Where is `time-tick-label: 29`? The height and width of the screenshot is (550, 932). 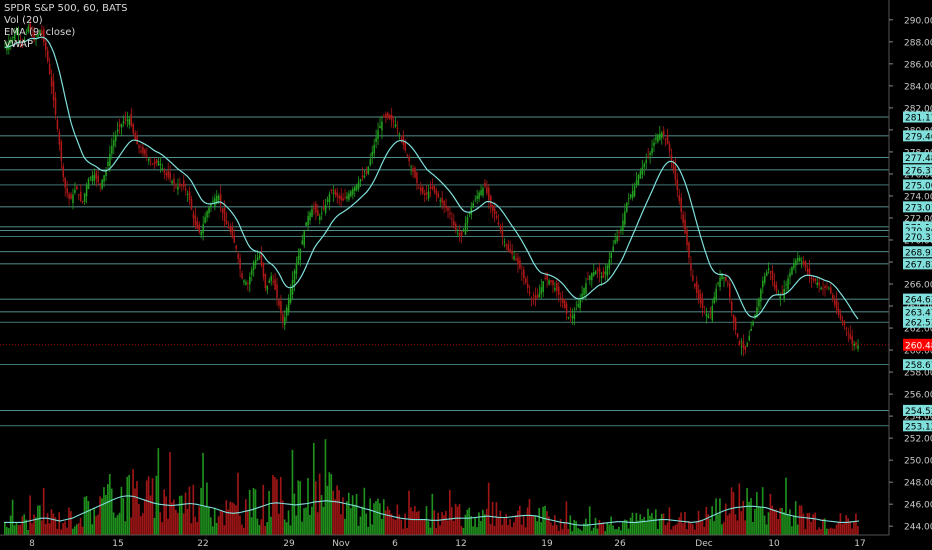
time-tick-label: 29 is located at coordinates (289, 544).